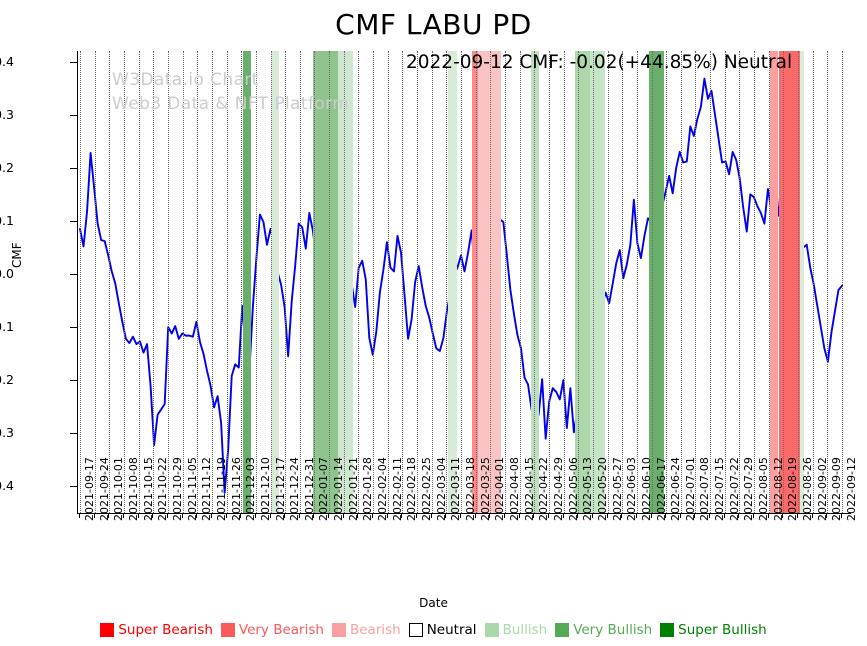 The height and width of the screenshot is (646, 867). I want to click on legend-label: Bearish, so click(375, 630).